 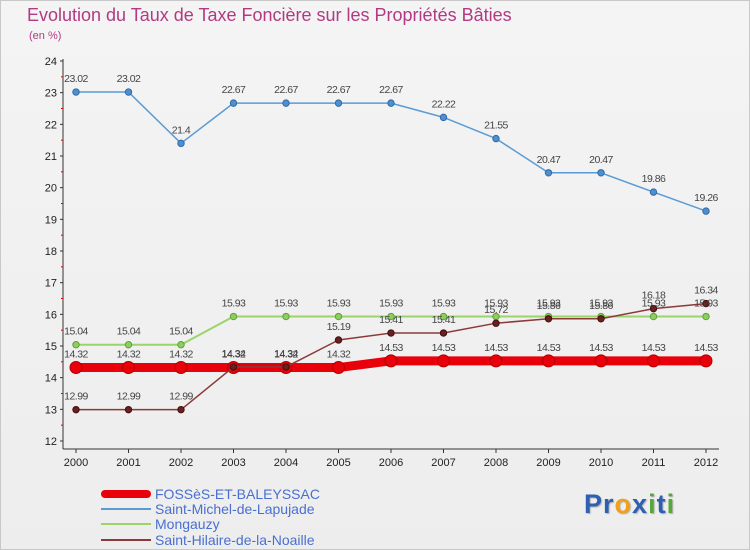 I want to click on logo-letter: o, so click(x=623, y=504).